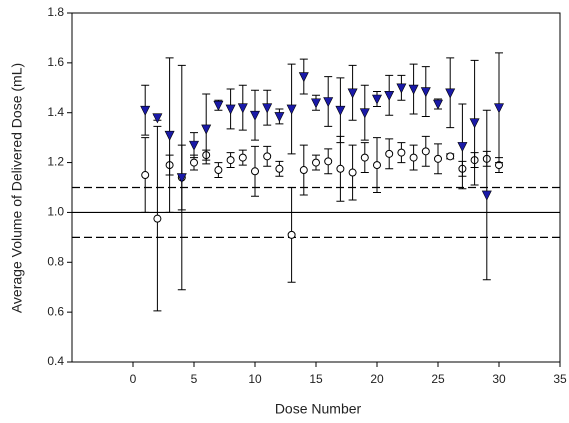 The height and width of the screenshot is (423, 569). I want to click on y-tick-label: 0.4, so click(55, 361).